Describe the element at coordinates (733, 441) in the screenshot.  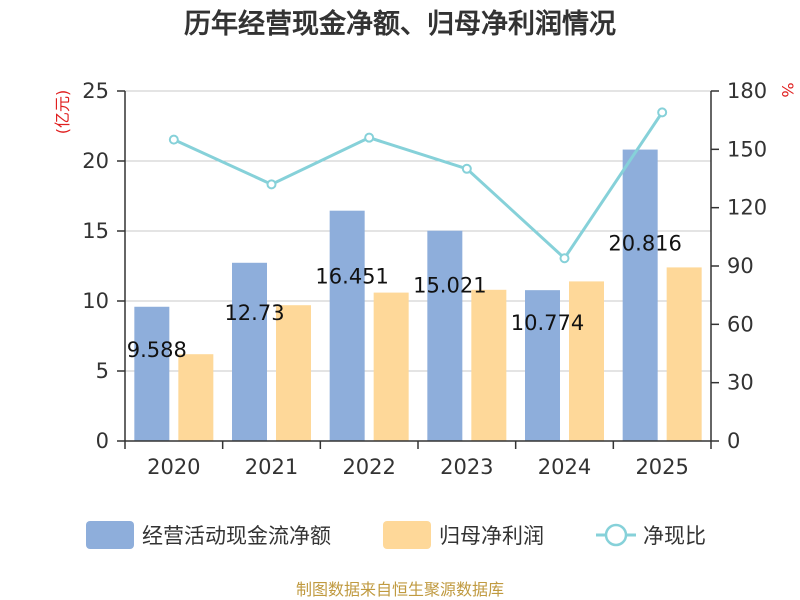
I see `right-axis-tick-label: 0` at that location.